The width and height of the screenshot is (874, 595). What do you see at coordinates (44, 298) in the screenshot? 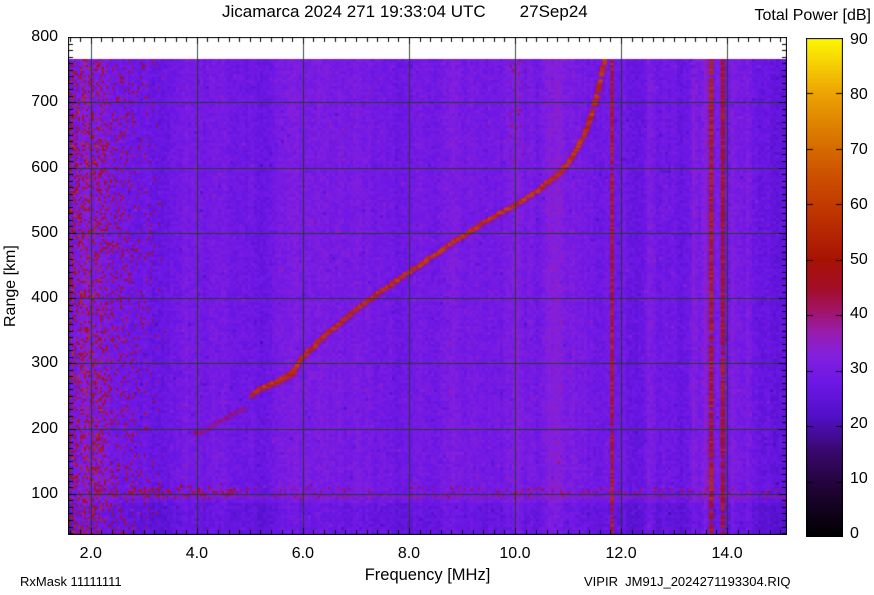
I see `y-tick-label: 400` at bounding box center [44, 298].